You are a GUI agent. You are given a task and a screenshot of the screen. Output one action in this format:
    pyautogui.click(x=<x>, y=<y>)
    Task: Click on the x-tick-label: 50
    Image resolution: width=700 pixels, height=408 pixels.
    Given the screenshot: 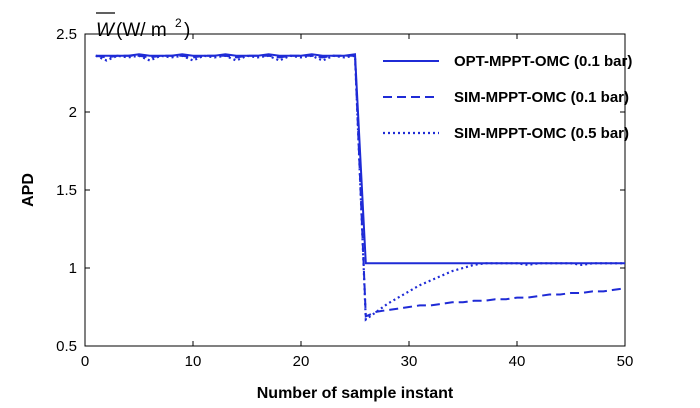 What is the action you would take?
    pyautogui.click(x=625, y=361)
    